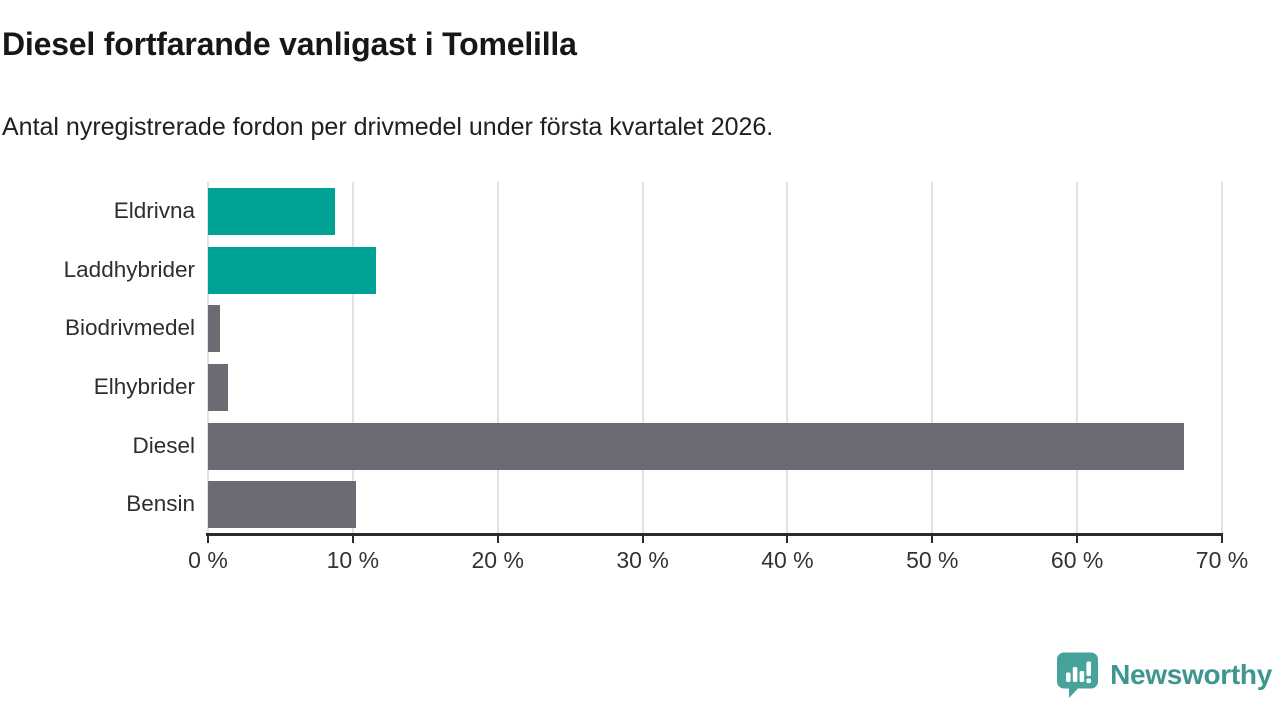  Describe the element at coordinates (642, 560) in the screenshot. I see `tick-label: 30 %` at that location.